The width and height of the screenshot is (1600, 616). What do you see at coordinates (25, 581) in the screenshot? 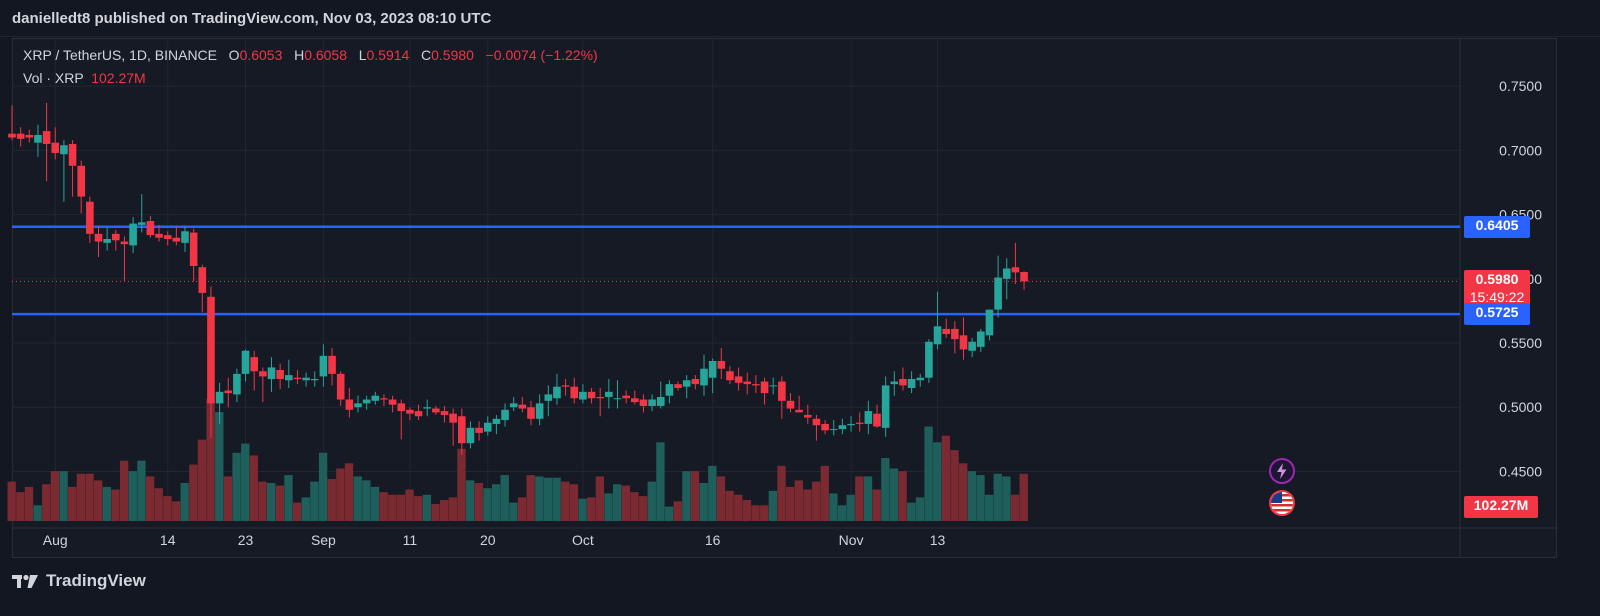
I see `tradingview-logo-icon` at bounding box center [25, 581].